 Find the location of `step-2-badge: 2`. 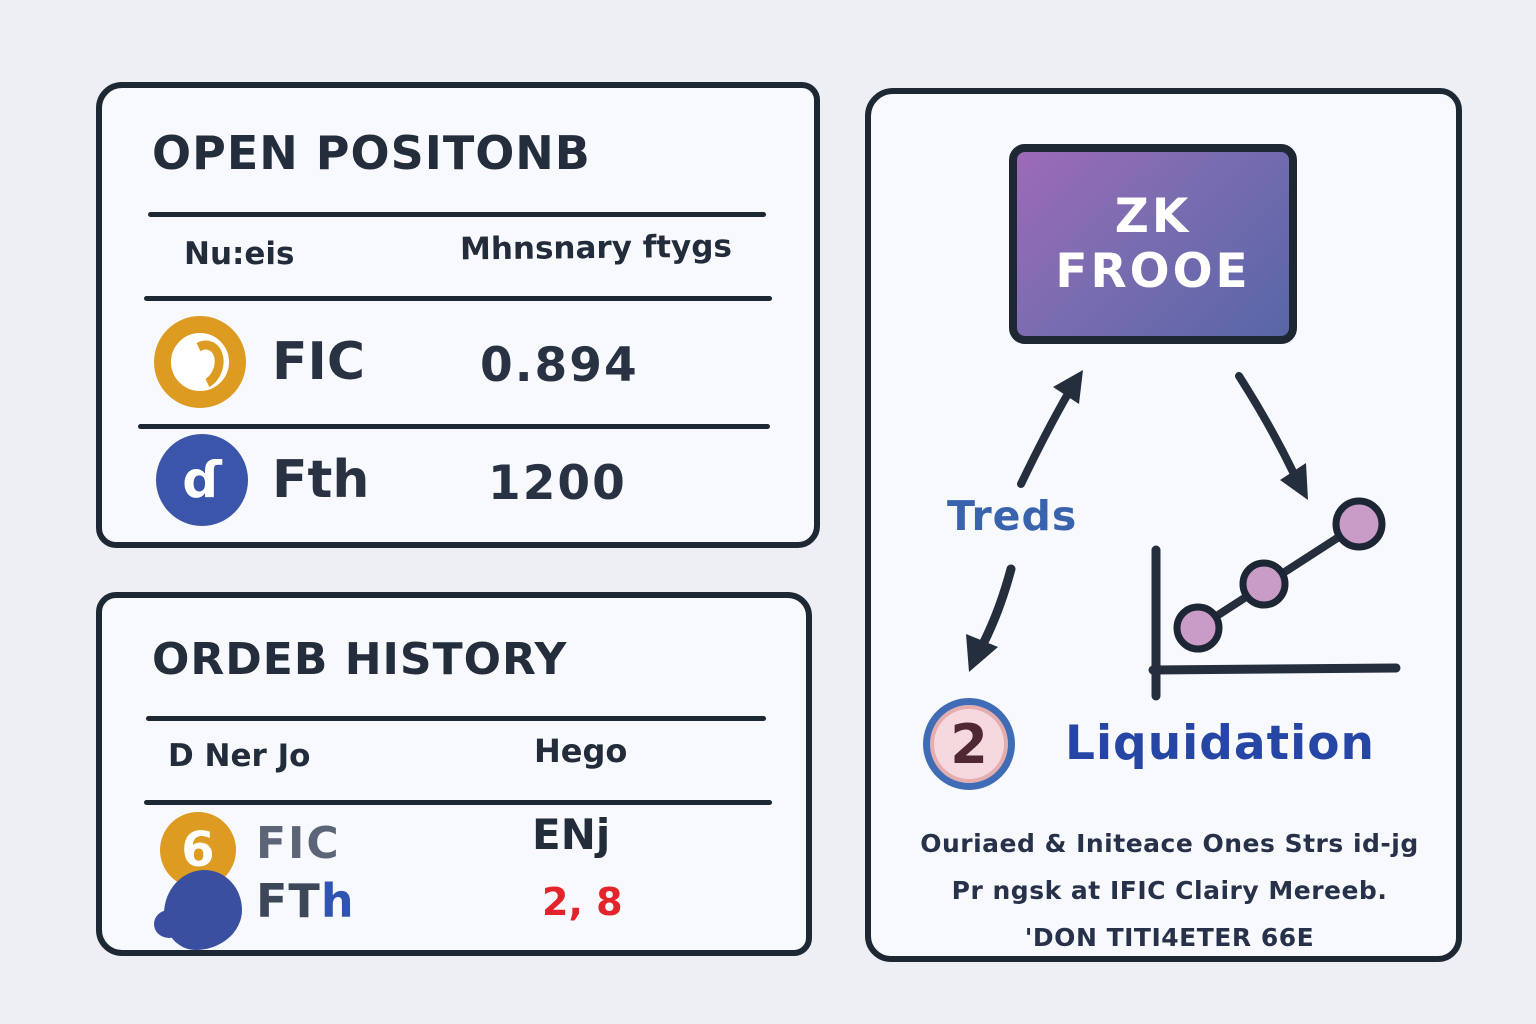

step-2-badge: 2 is located at coordinates (969, 744).